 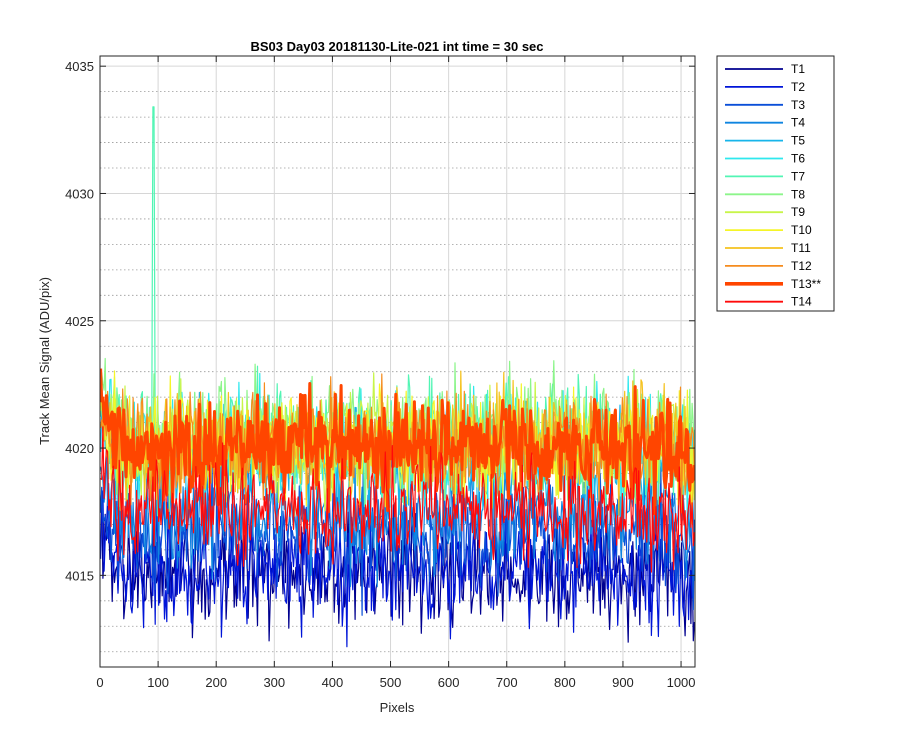 I want to click on legend-entry-T8: T8, so click(x=798, y=194).